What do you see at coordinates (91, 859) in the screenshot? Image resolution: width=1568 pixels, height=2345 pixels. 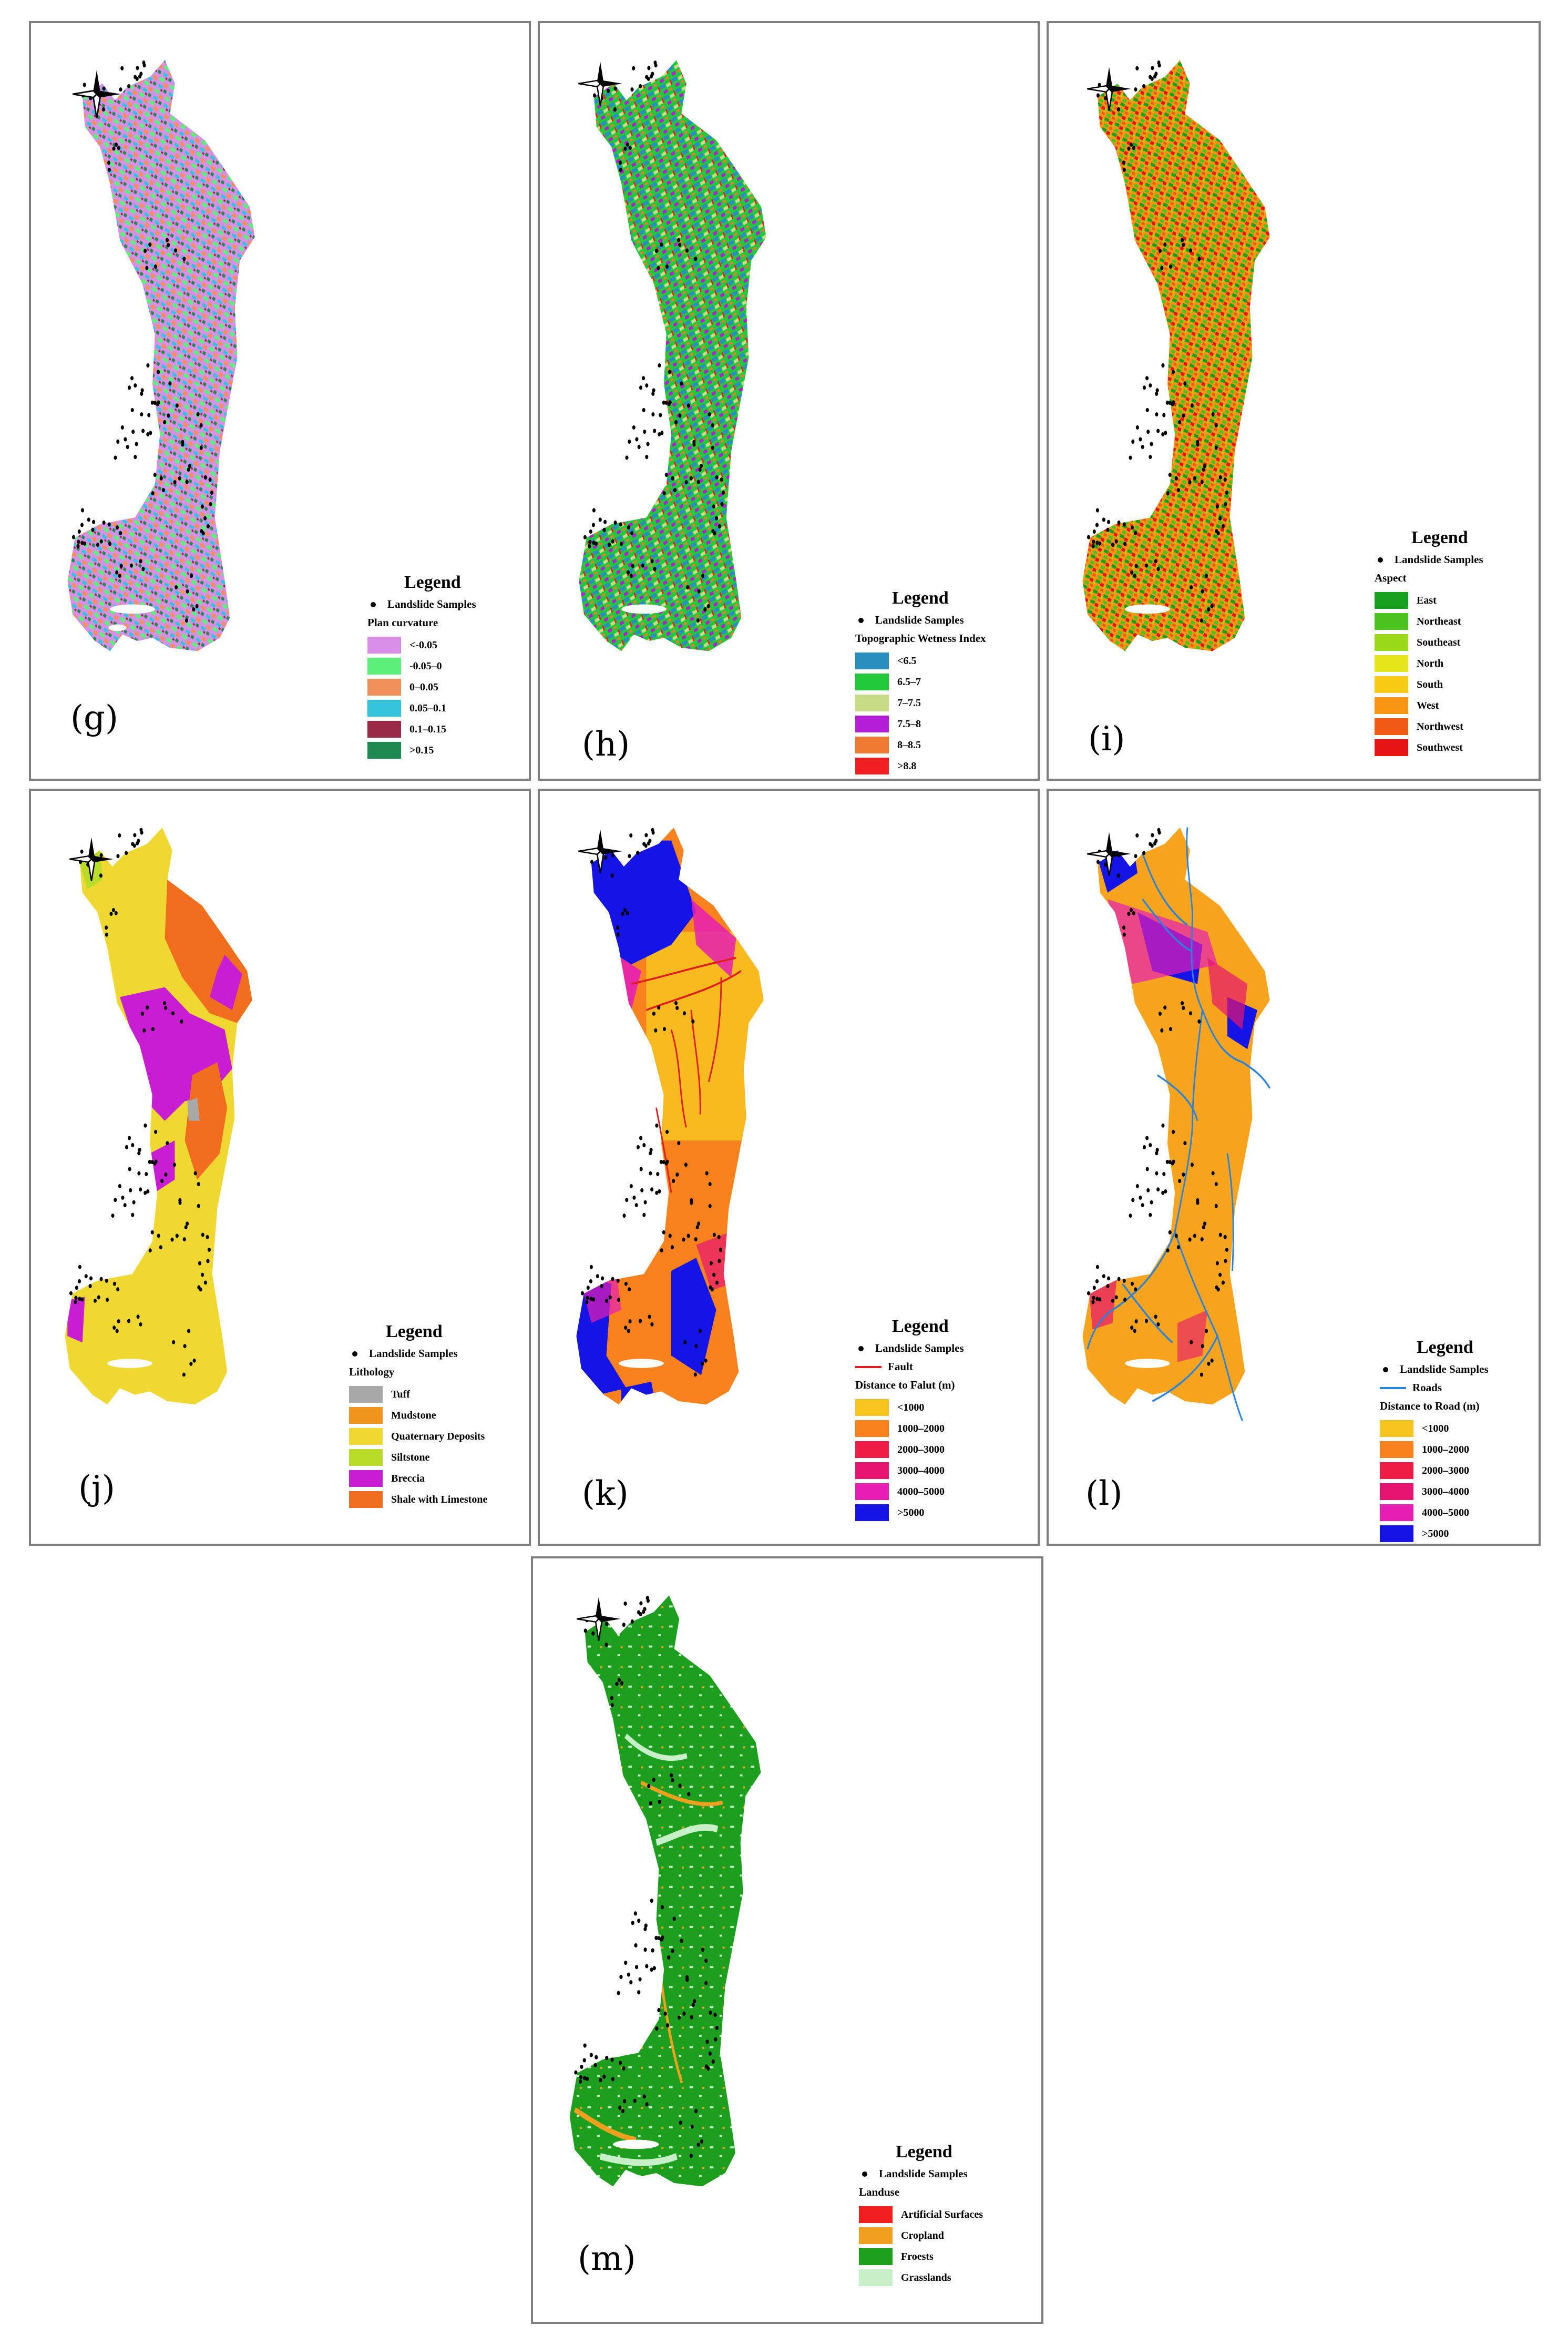 I see `compass-icon` at bounding box center [91, 859].